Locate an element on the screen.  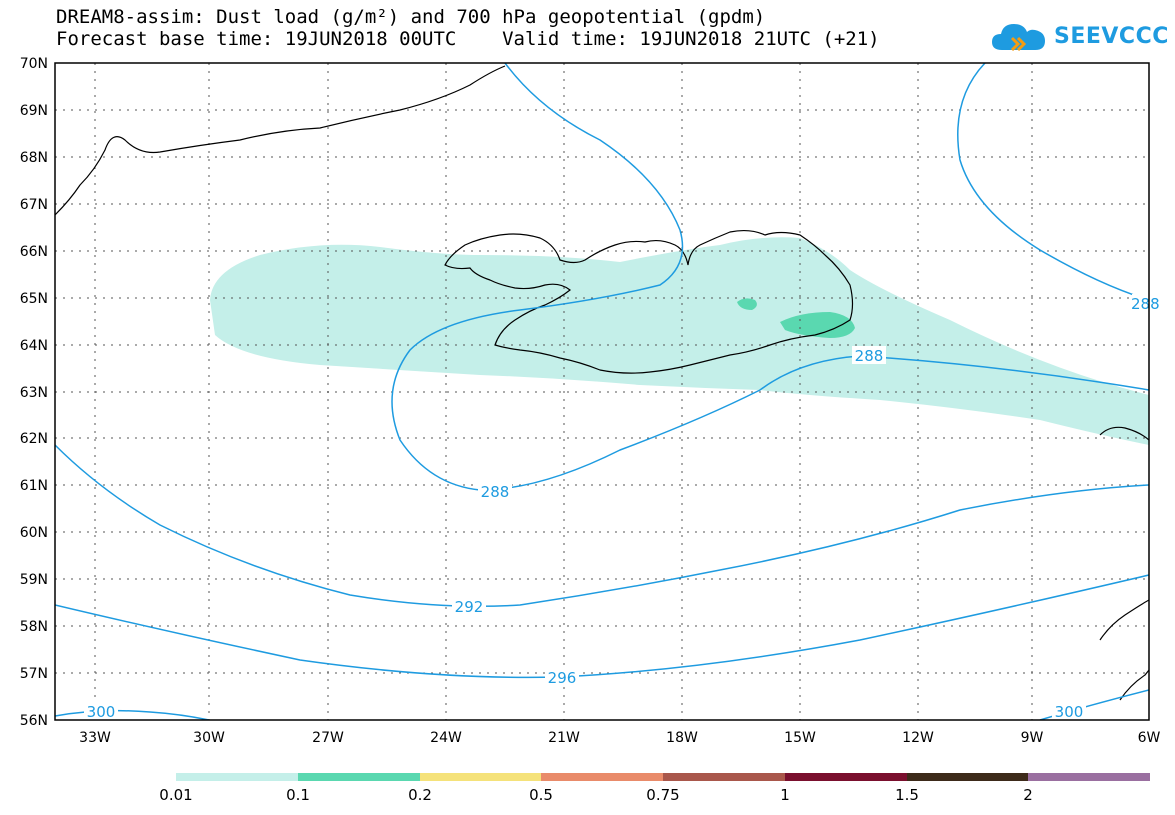
seevccc-logo: SEEVCCC is located at coordinates (1079, 36).